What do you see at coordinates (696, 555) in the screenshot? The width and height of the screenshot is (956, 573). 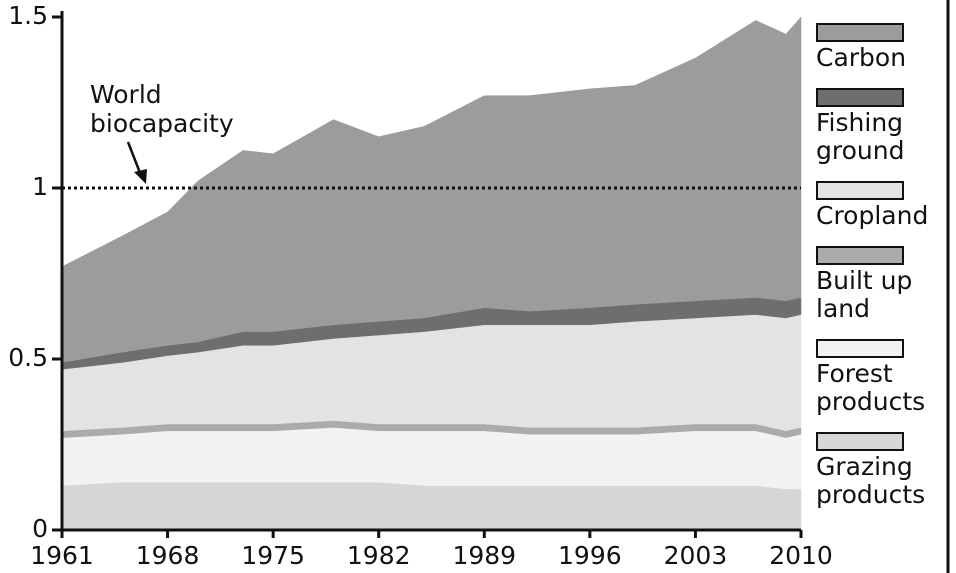 I see `x-tick-label: 2003` at bounding box center [696, 555].